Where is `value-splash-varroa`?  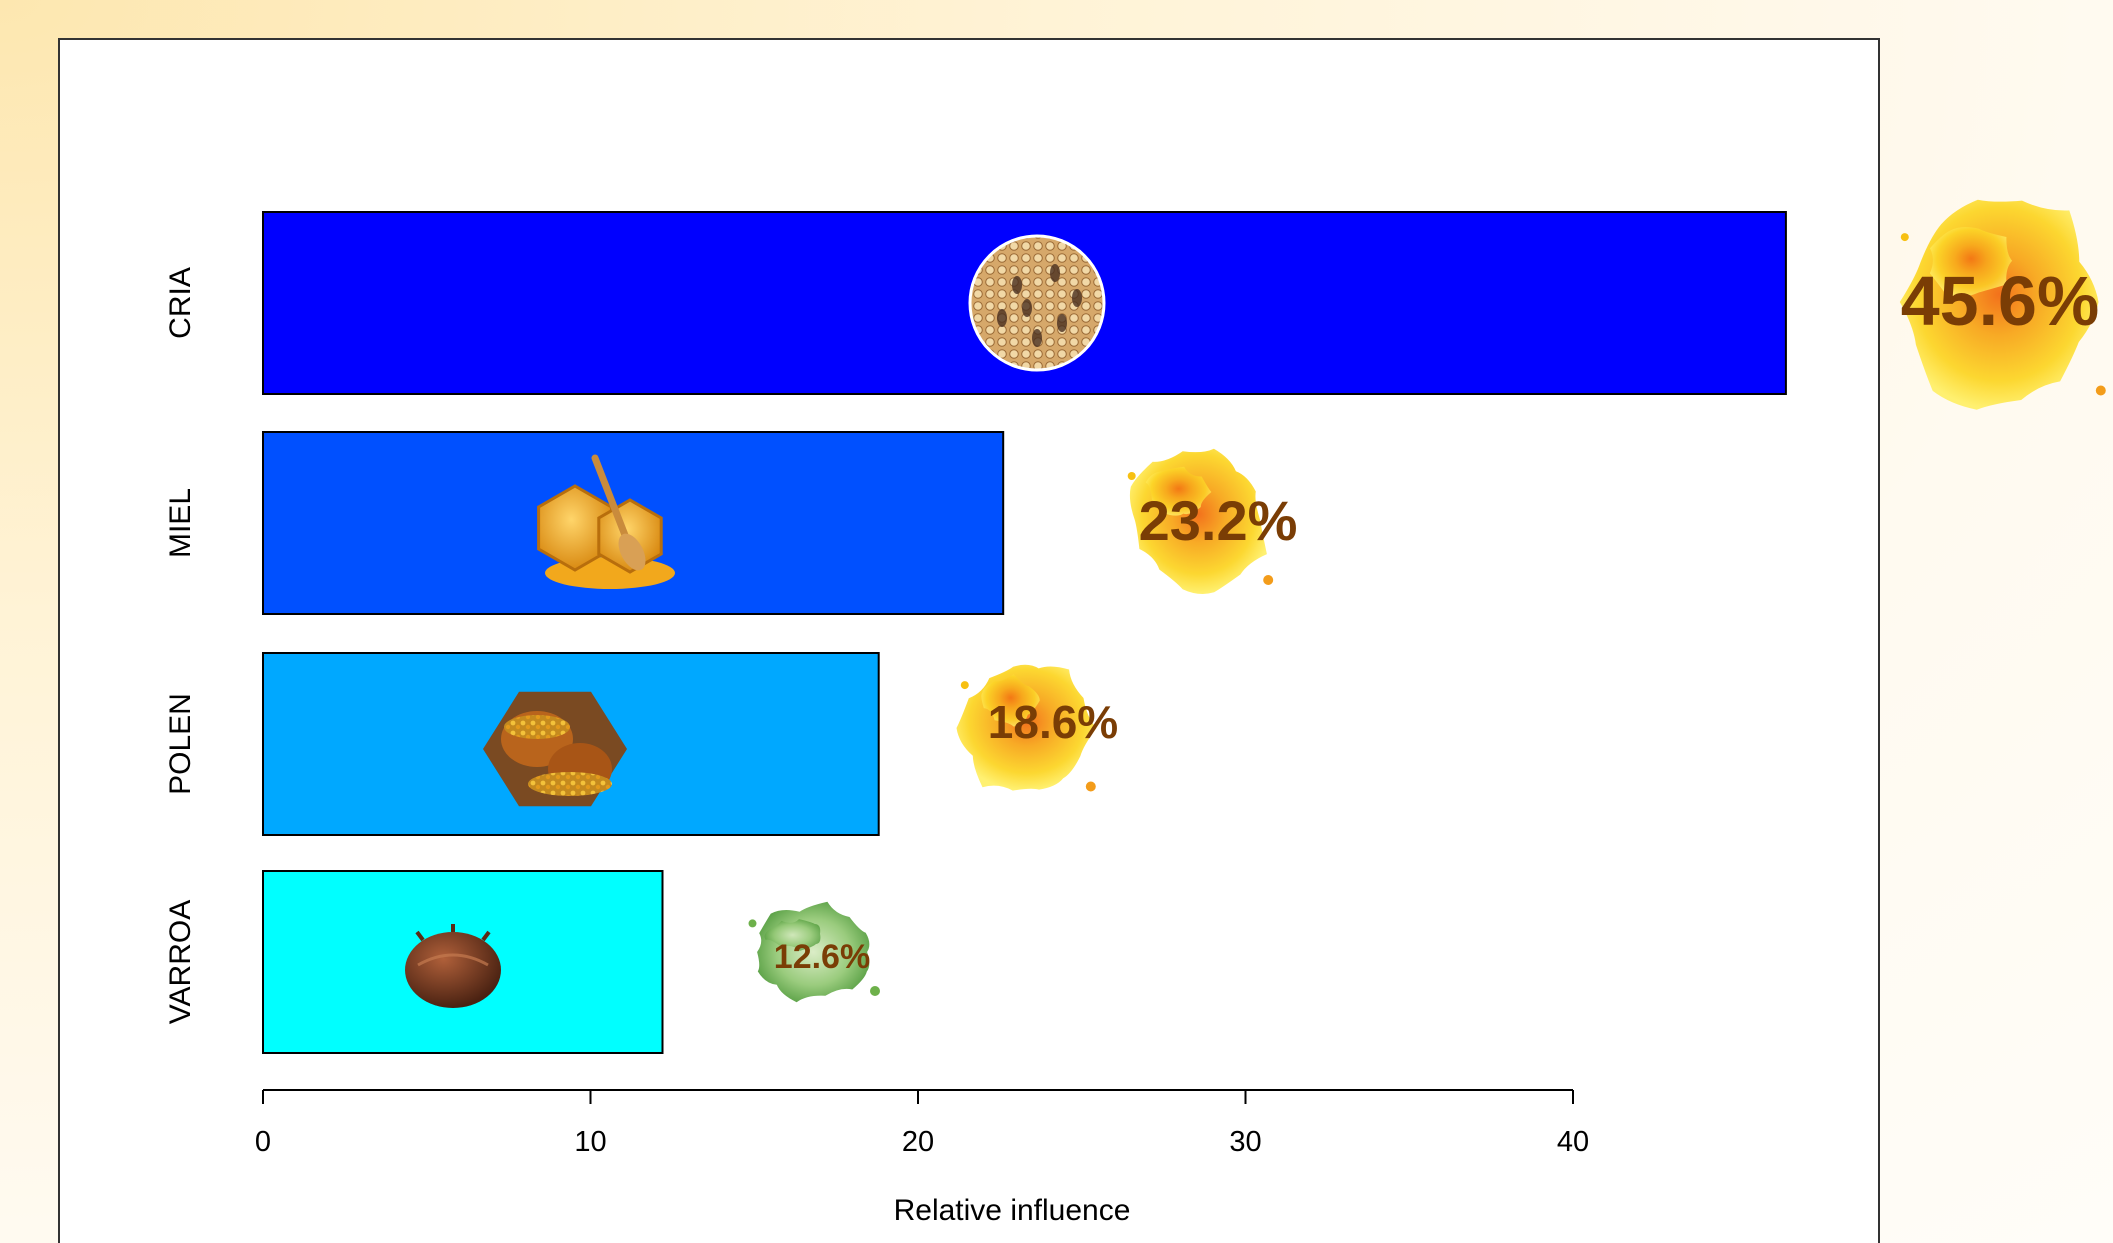 value-splash-varroa is located at coordinates (814, 952).